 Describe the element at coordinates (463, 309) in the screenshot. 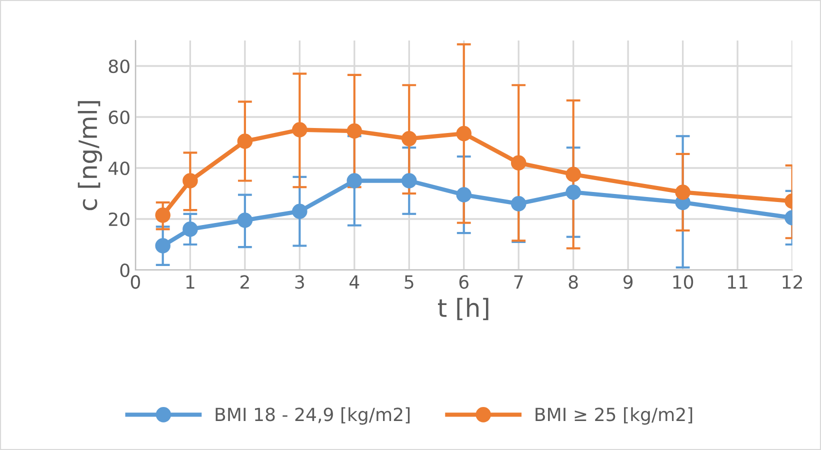

I see `x-axis-title: t [h]` at that location.